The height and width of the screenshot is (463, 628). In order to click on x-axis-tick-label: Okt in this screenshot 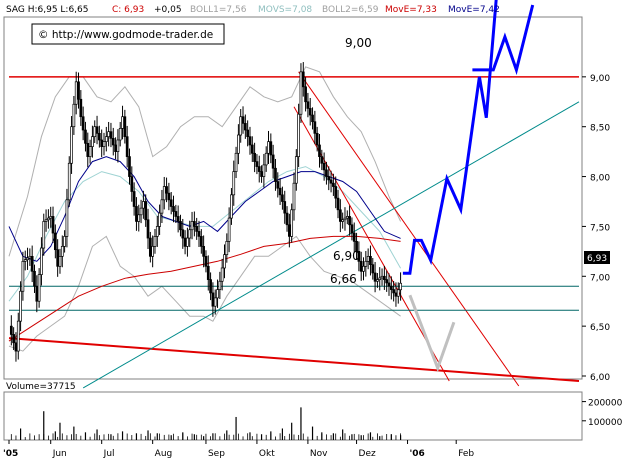, I will do `click(267, 454)`.